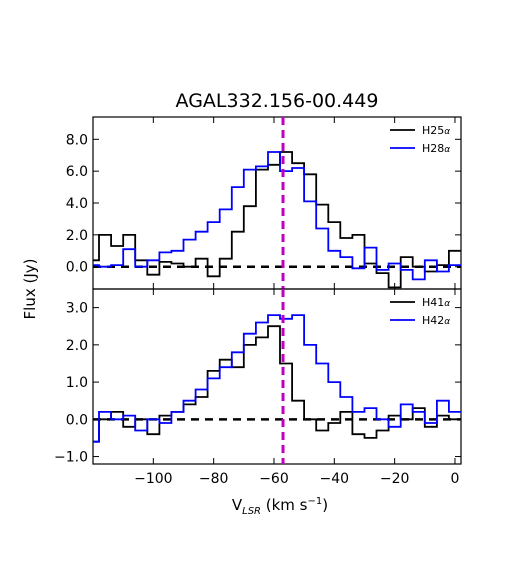 The height and width of the screenshot is (567, 512). I want to click on y-tick-label: 6.0, so click(77, 172).